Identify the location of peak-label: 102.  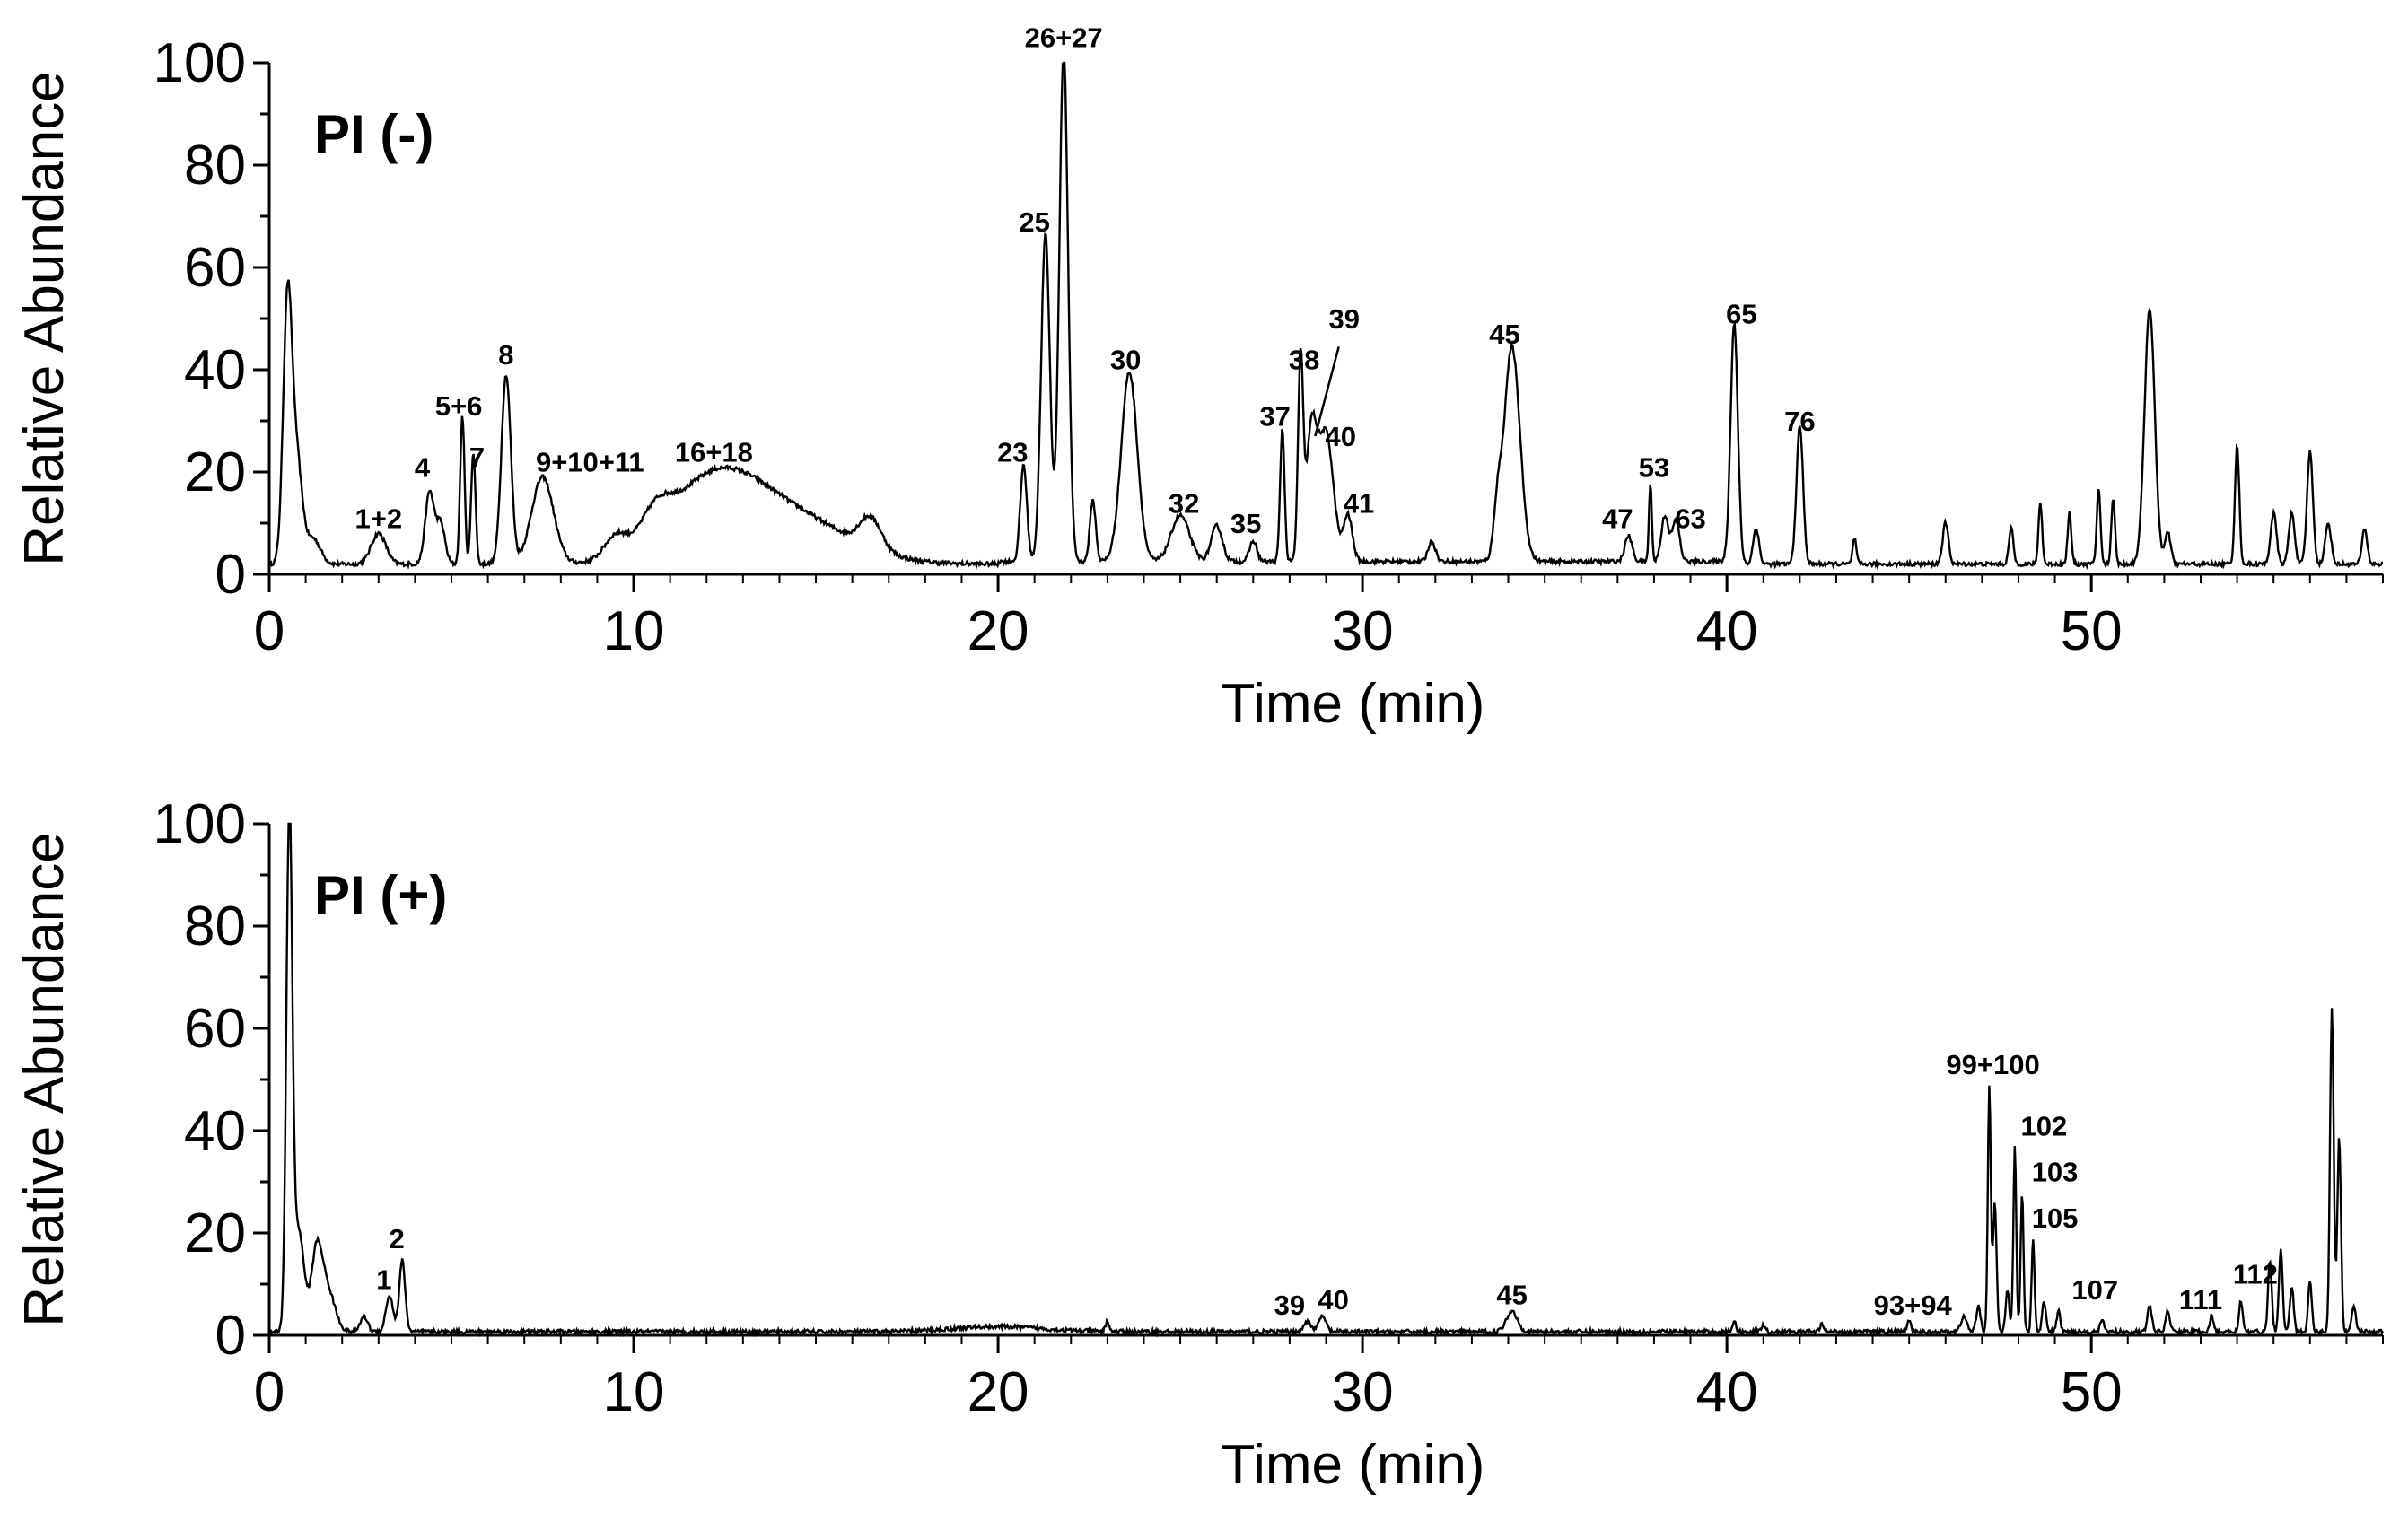
(2045, 1125).